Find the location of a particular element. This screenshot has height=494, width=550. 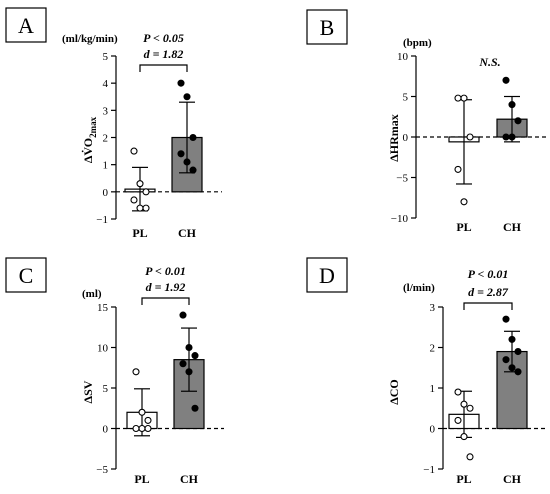

y-tick-label: −5 is located at coordinates (102, 470).